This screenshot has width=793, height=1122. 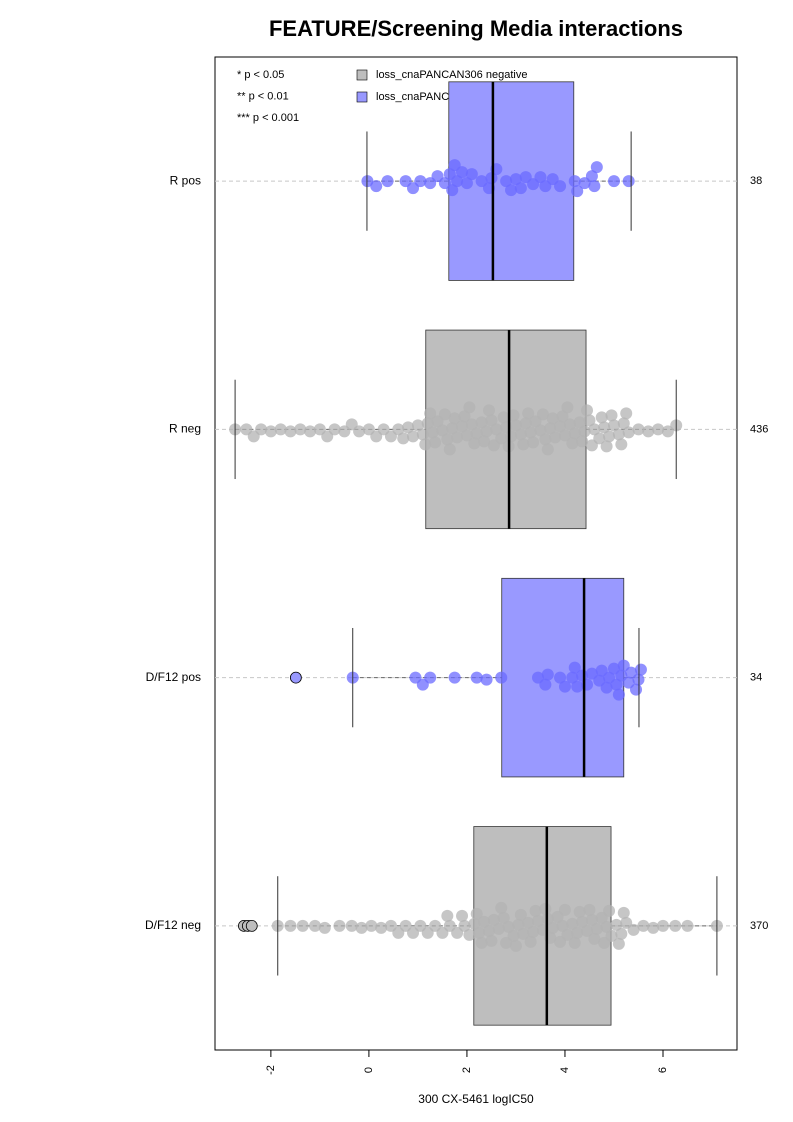 I want to click on x-tick-label: 4, so click(x=565, y=1070).